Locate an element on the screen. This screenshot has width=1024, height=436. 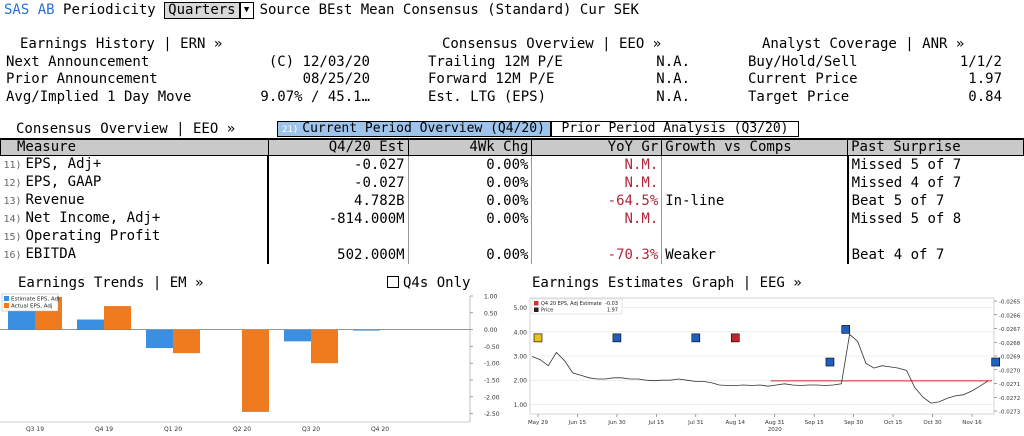
cell-surprise: Beat 4 of 7 is located at coordinates (935, 255).